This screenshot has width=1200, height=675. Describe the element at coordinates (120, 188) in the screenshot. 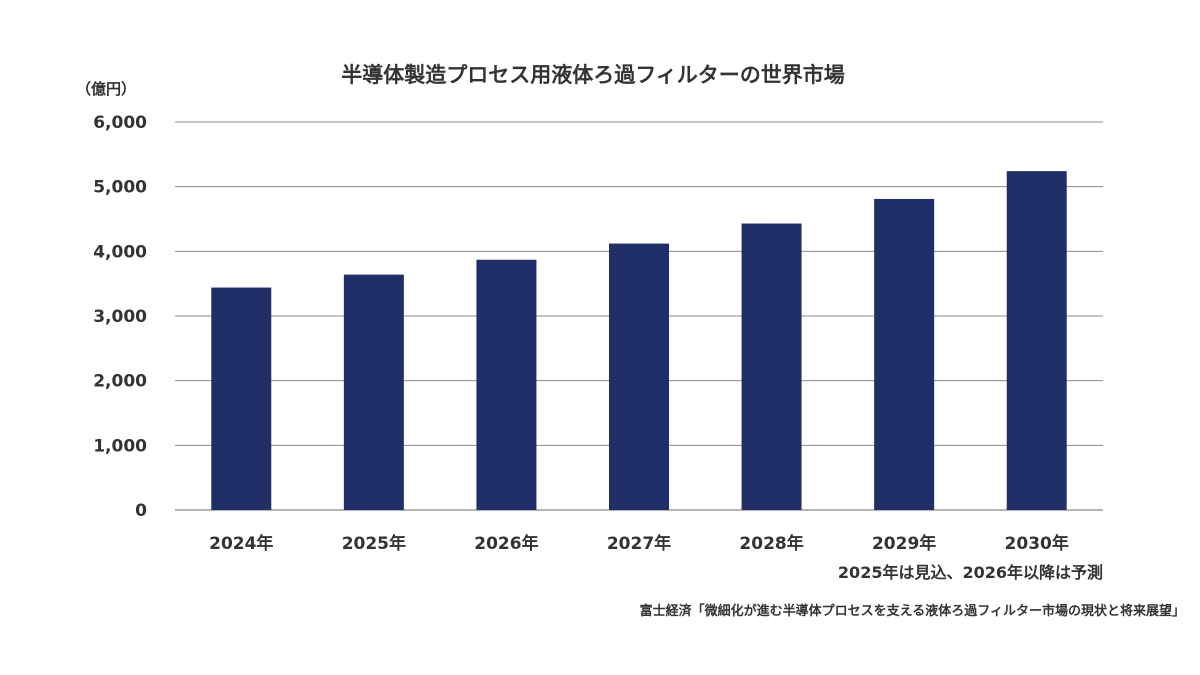

I see `y-tick-label: 5,000` at that location.